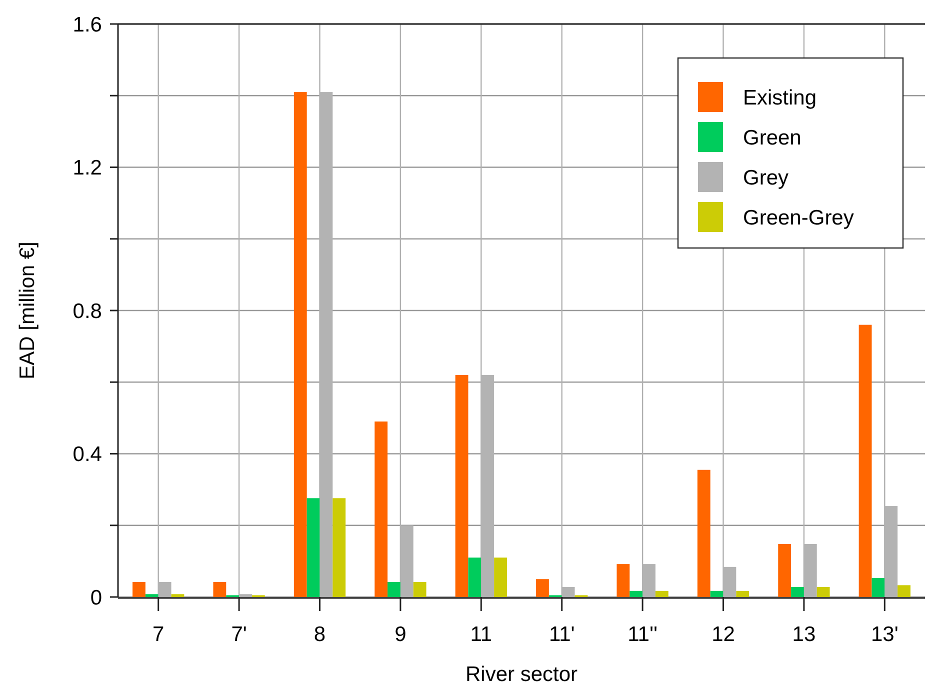  Describe the element at coordinates (239, 634) in the screenshot. I see `x-tick-label: 7'` at that location.